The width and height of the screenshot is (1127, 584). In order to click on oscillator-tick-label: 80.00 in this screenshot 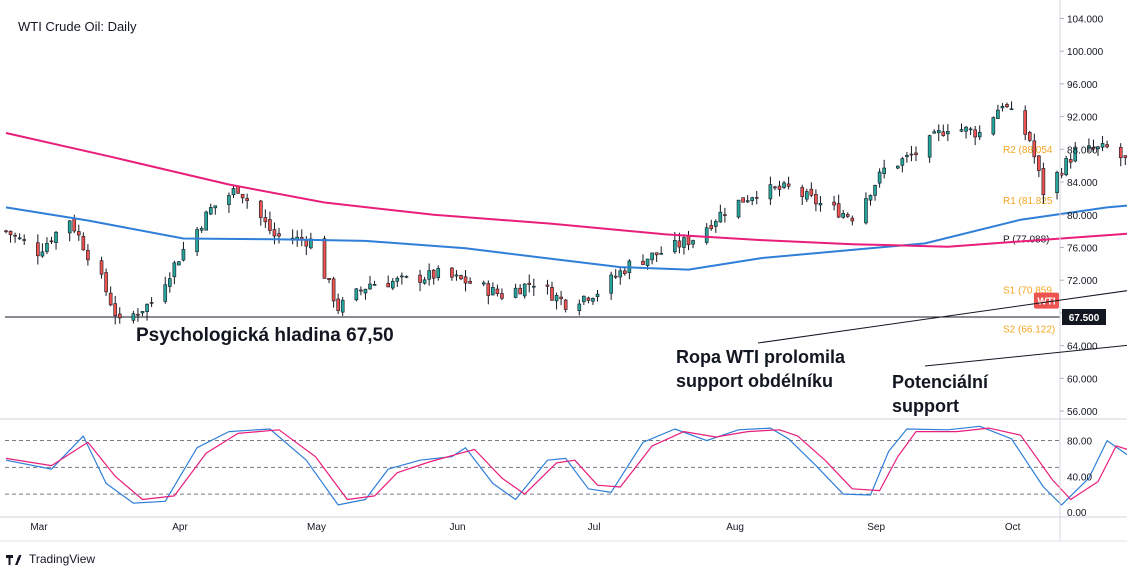, I will do `click(1079, 442)`.